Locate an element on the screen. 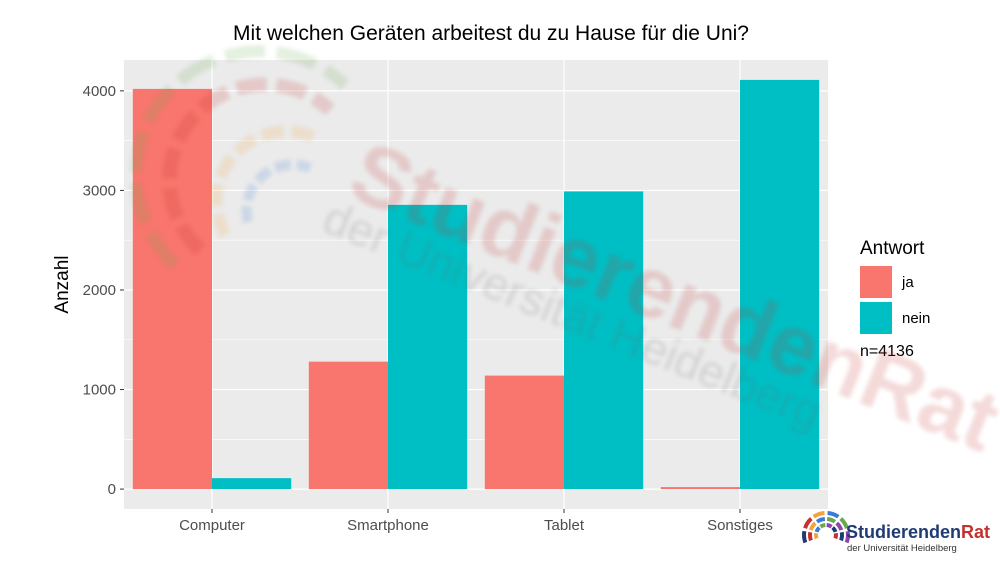  x-tick-label: Smartphone is located at coordinates (388, 525).